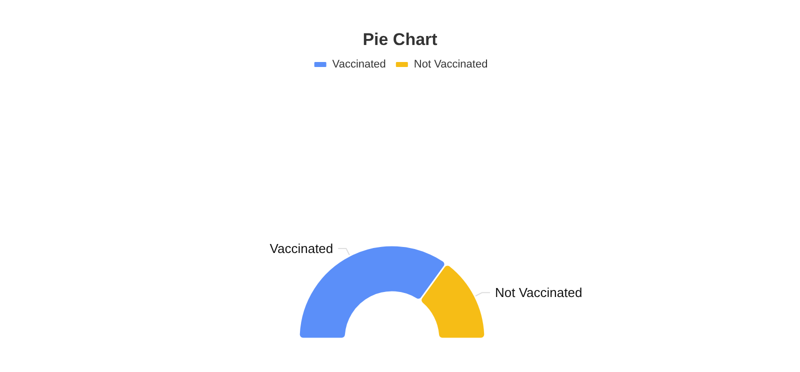 Image resolution: width=800 pixels, height=372 pixels. What do you see at coordinates (451, 64) in the screenshot?
I see `legend-label: Not Vaccinated` at bounding box center [451, 64].